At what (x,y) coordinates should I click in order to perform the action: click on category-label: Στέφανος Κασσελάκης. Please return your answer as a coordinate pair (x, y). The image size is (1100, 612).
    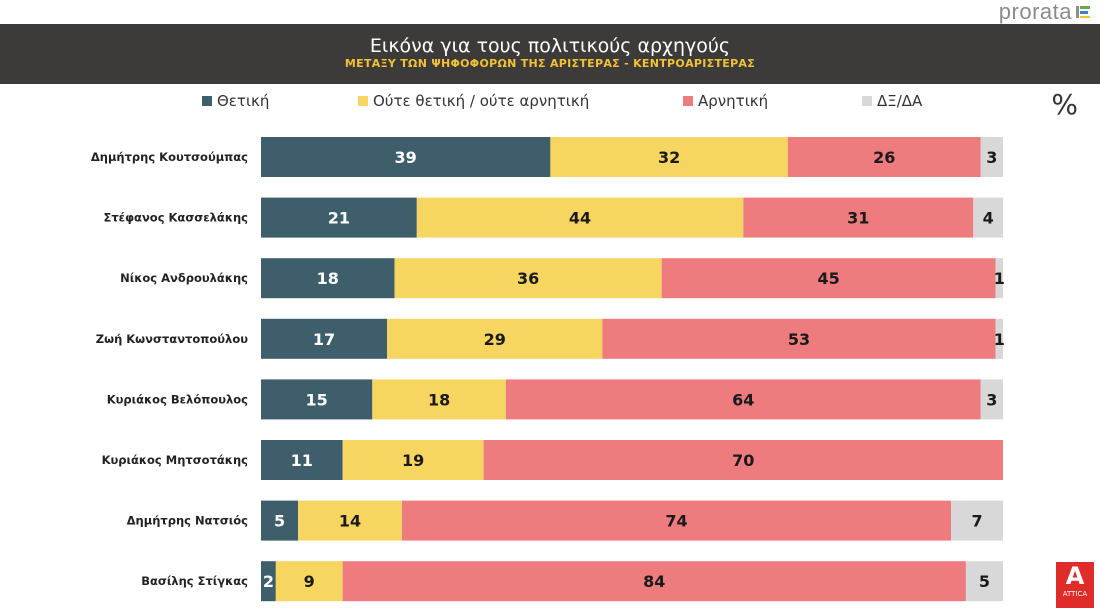
    Looking at the image, I should click on (175, 218).